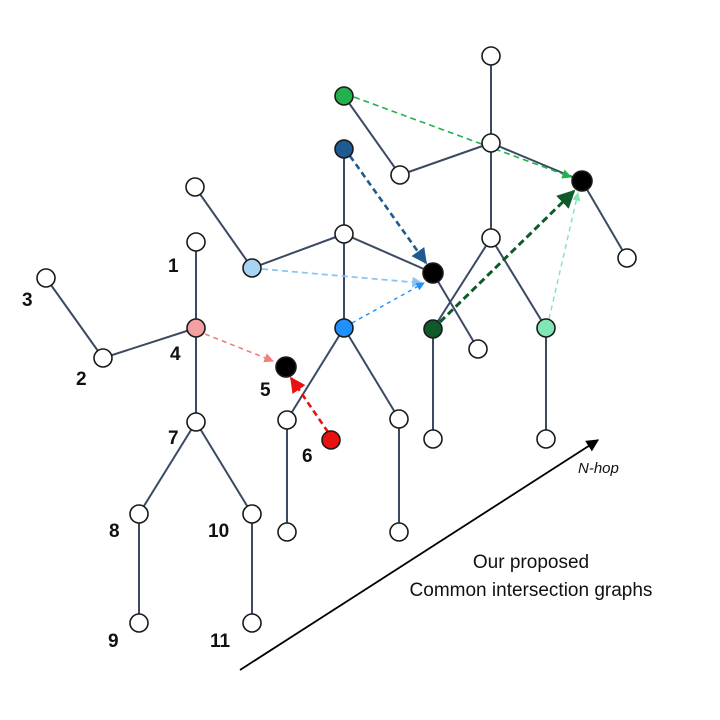 This screenshot has height=720, width=720. Describe the element at coordinates (252, 268) in the screenshot. I see `joint-node-light-blue` at that location.